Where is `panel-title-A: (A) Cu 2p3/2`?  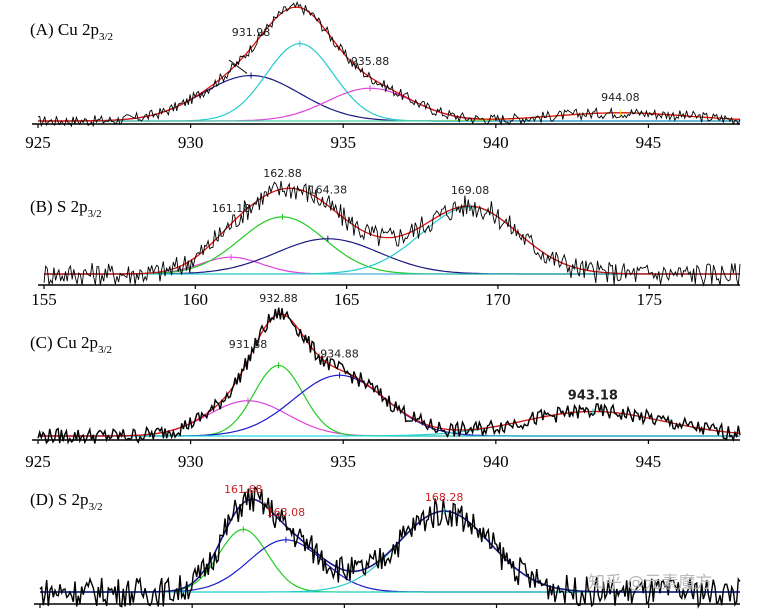 panel-title-A: (A) Cu 2p3/2 is located at coordinates (71, 31).